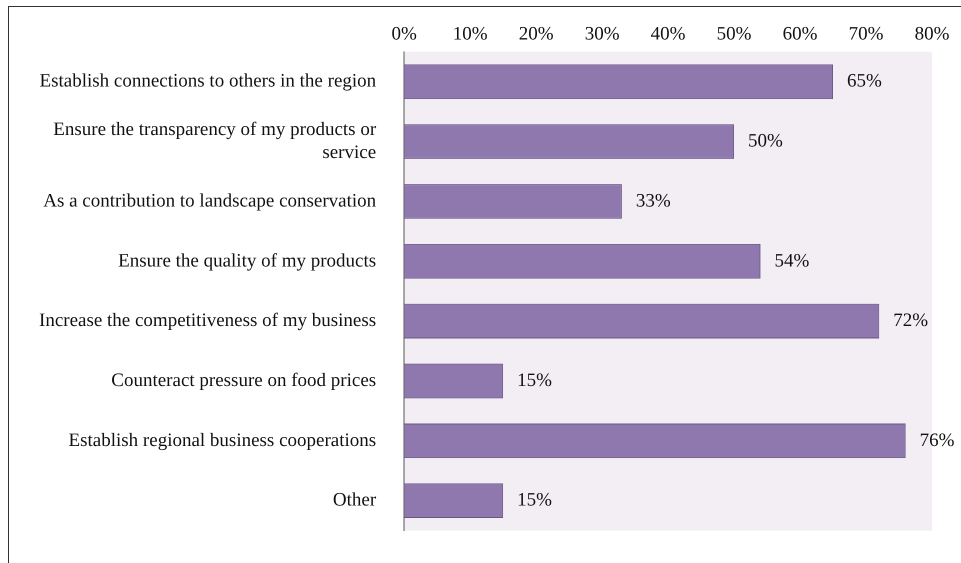 The image size is (961, 563). I want to click on x-tick-label: 70%, so click(866, 33).